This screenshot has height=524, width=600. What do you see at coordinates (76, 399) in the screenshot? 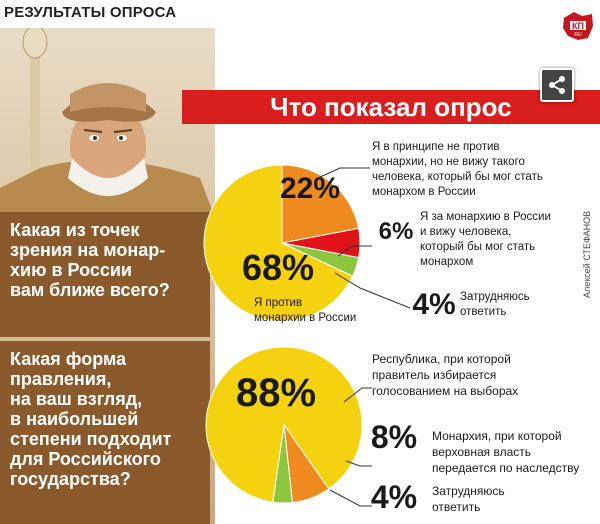
I see `question-2-line: на ваш взгляд,` at bounding box center [76, 399].